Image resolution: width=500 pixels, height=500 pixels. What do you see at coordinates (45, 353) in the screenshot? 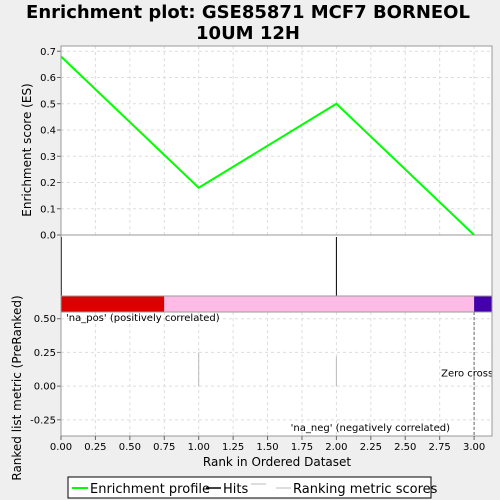
I see `bottom-y-tick-label: 0.25` at bounding box center [45, 353].